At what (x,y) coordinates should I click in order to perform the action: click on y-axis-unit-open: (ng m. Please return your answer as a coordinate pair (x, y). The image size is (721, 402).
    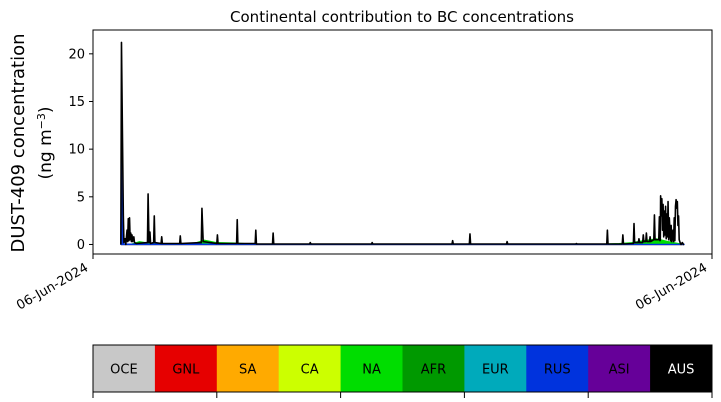
    Looking at the image, I should click on (46, 154).